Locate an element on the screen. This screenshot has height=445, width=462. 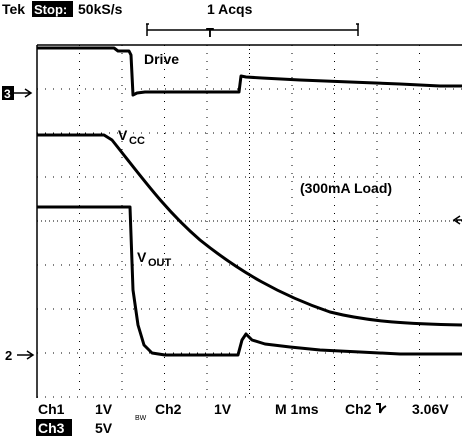
ch3-scale: 5V is located at coordinates (104, 428).